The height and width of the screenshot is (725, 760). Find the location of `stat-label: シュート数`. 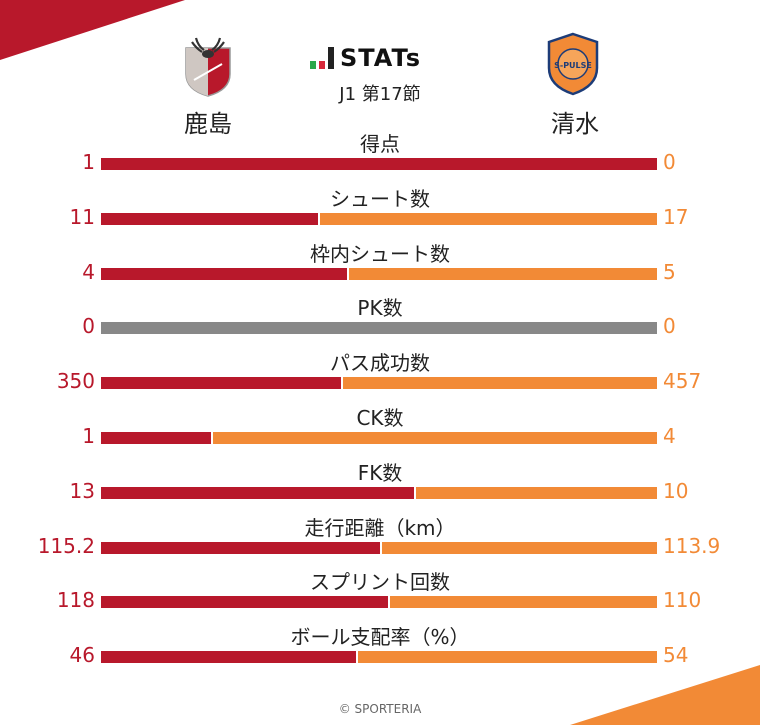

stat-label: シュート数 is located at coordinates (380, 198).